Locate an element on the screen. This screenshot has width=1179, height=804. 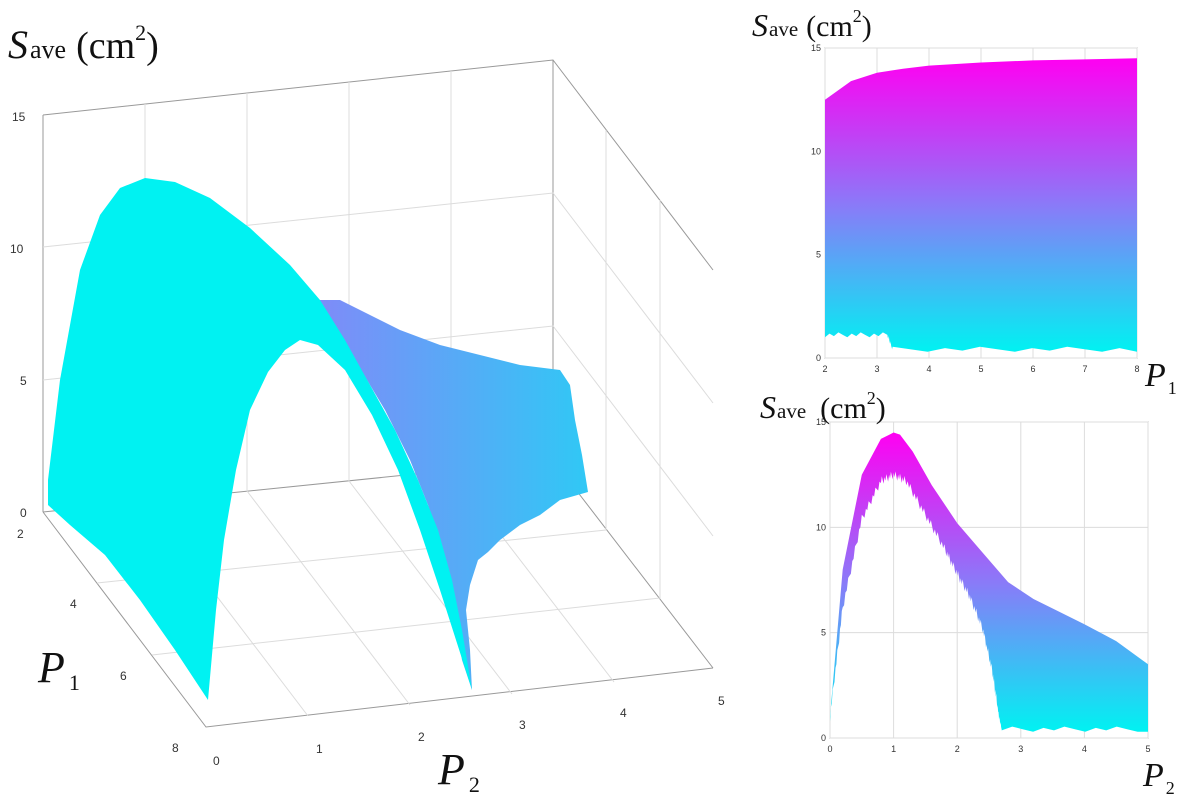
x-axis-ticks: 2 3 4 5 6 7 8 is located at coordinates (980, 369).